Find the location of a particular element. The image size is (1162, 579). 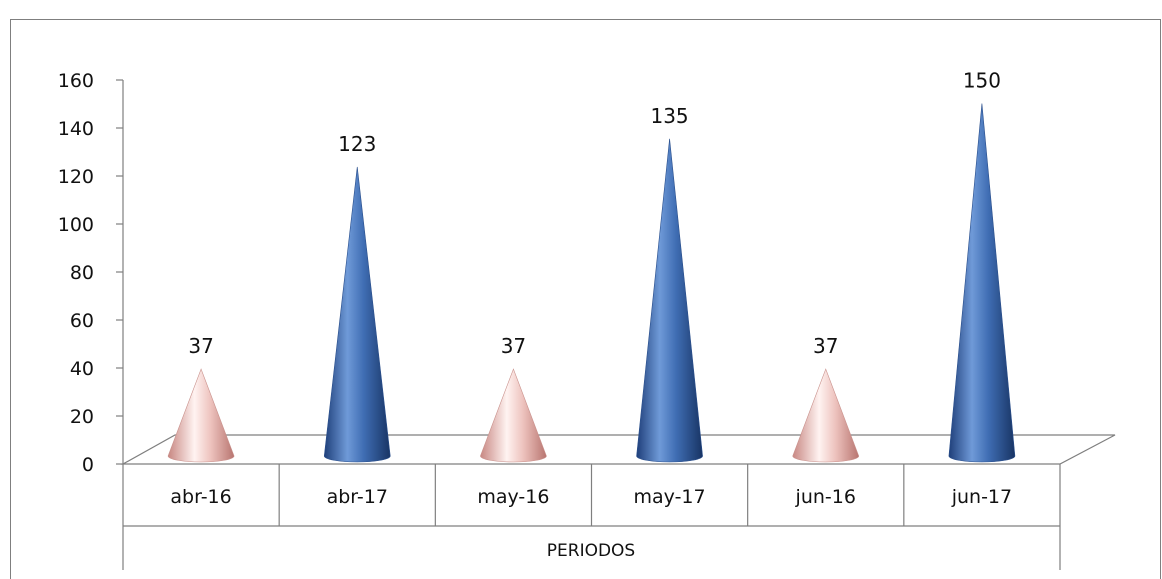

y-tick-label: 80 is located at coordinates (82, 273).